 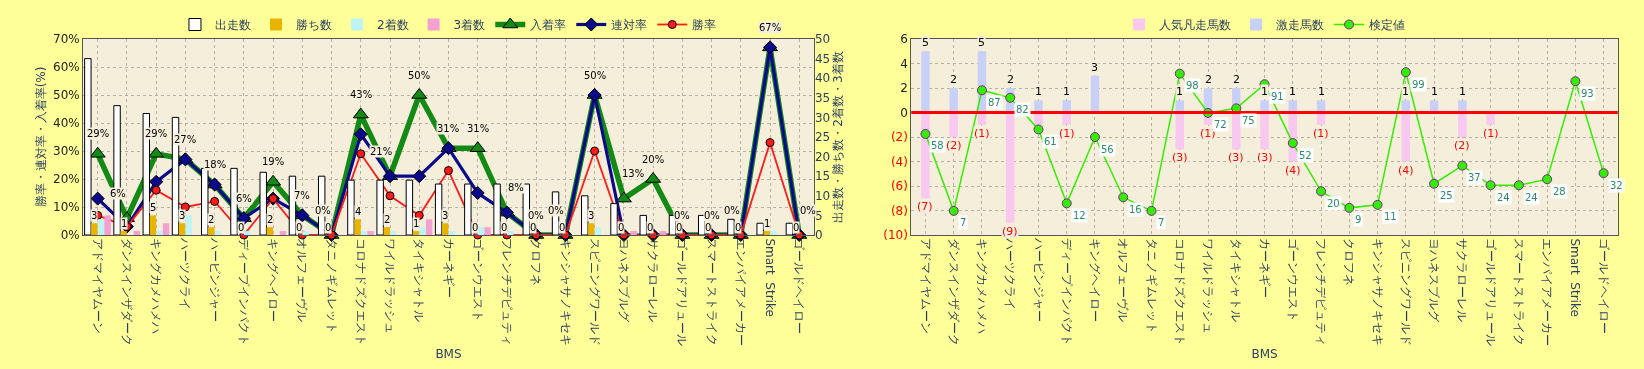 I want to click on data-label: 20%, so click(x=653, y=159).